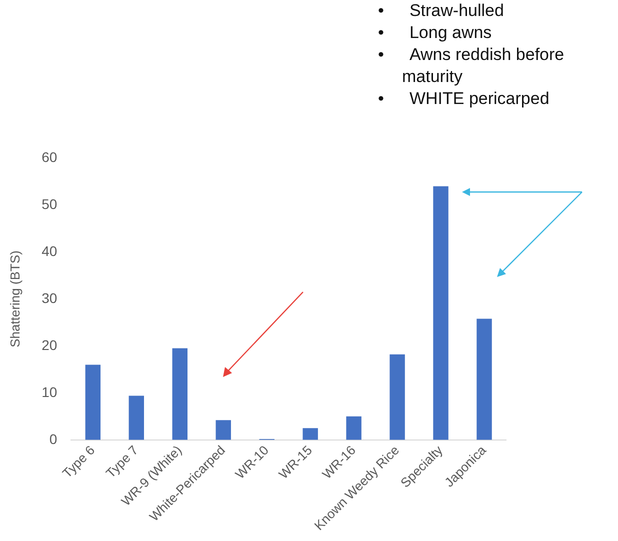 This screenshot has width=618, height=541. Describe the element at coordinates (50, 204) in the screenshot. I see `y-tick-label: 50` at that location.